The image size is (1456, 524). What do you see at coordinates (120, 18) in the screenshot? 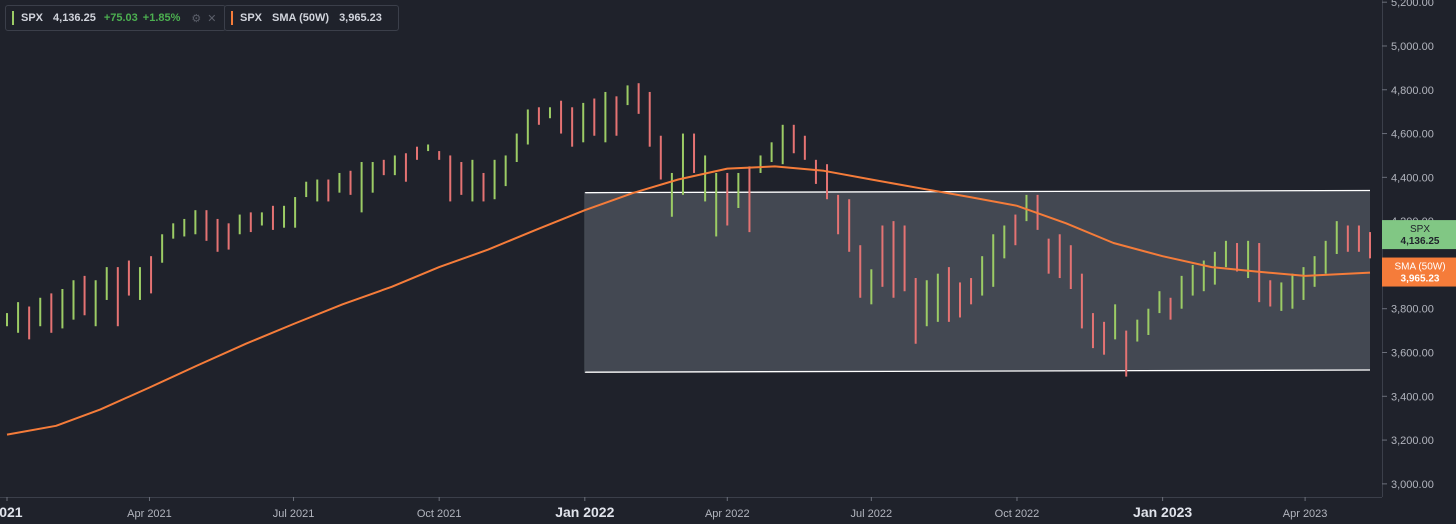
I see `legend-change: +75.03` at bounding box center [120, 18].